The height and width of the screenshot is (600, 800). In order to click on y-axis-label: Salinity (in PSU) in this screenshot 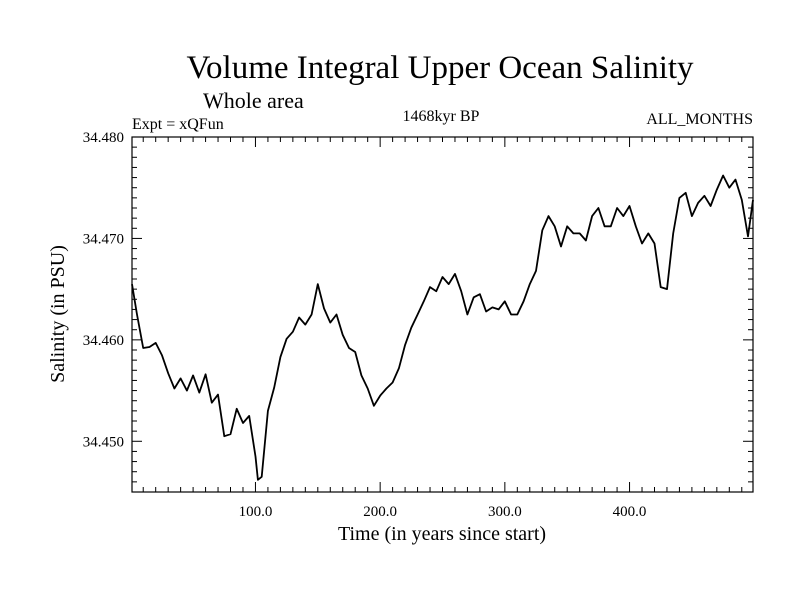, I will do `click(58, 314)`.